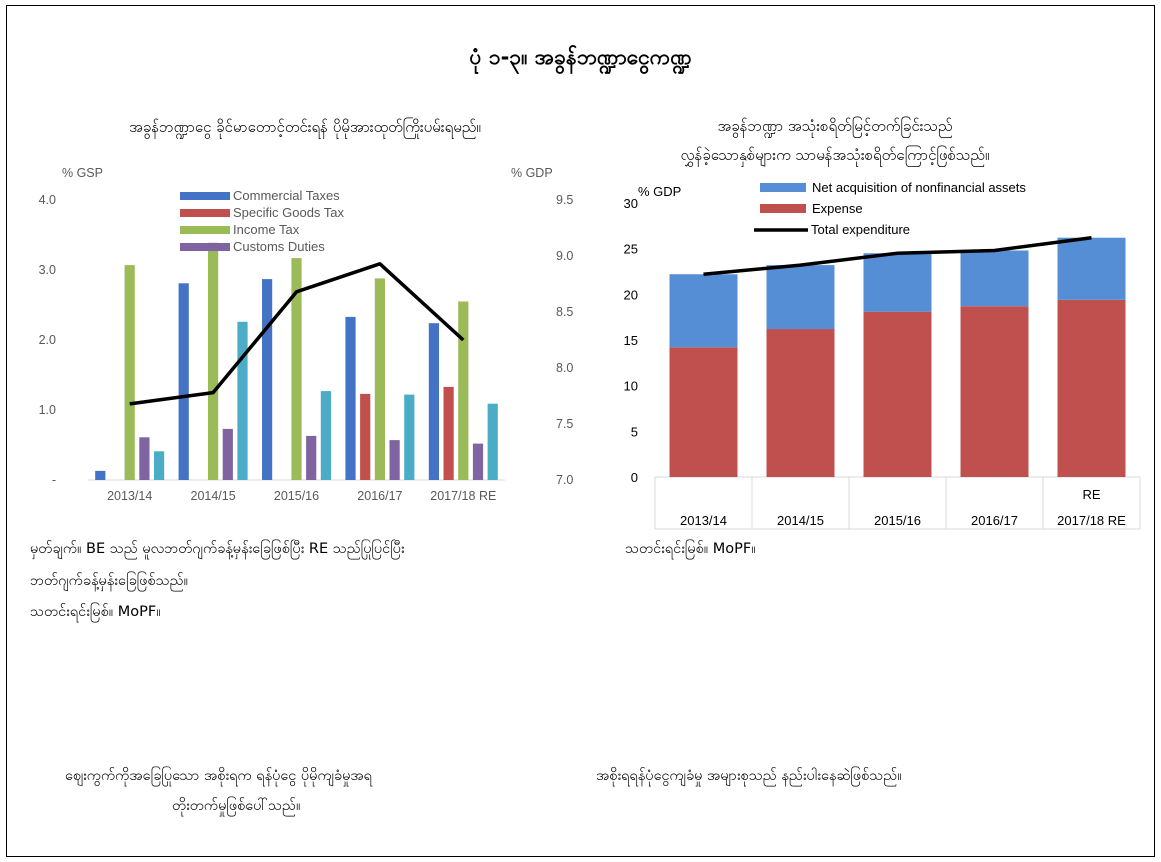 The width and height of the screenshot is (1161, 862). I want to click on right-x-tick-label: 2015/16, so click(897, 520).